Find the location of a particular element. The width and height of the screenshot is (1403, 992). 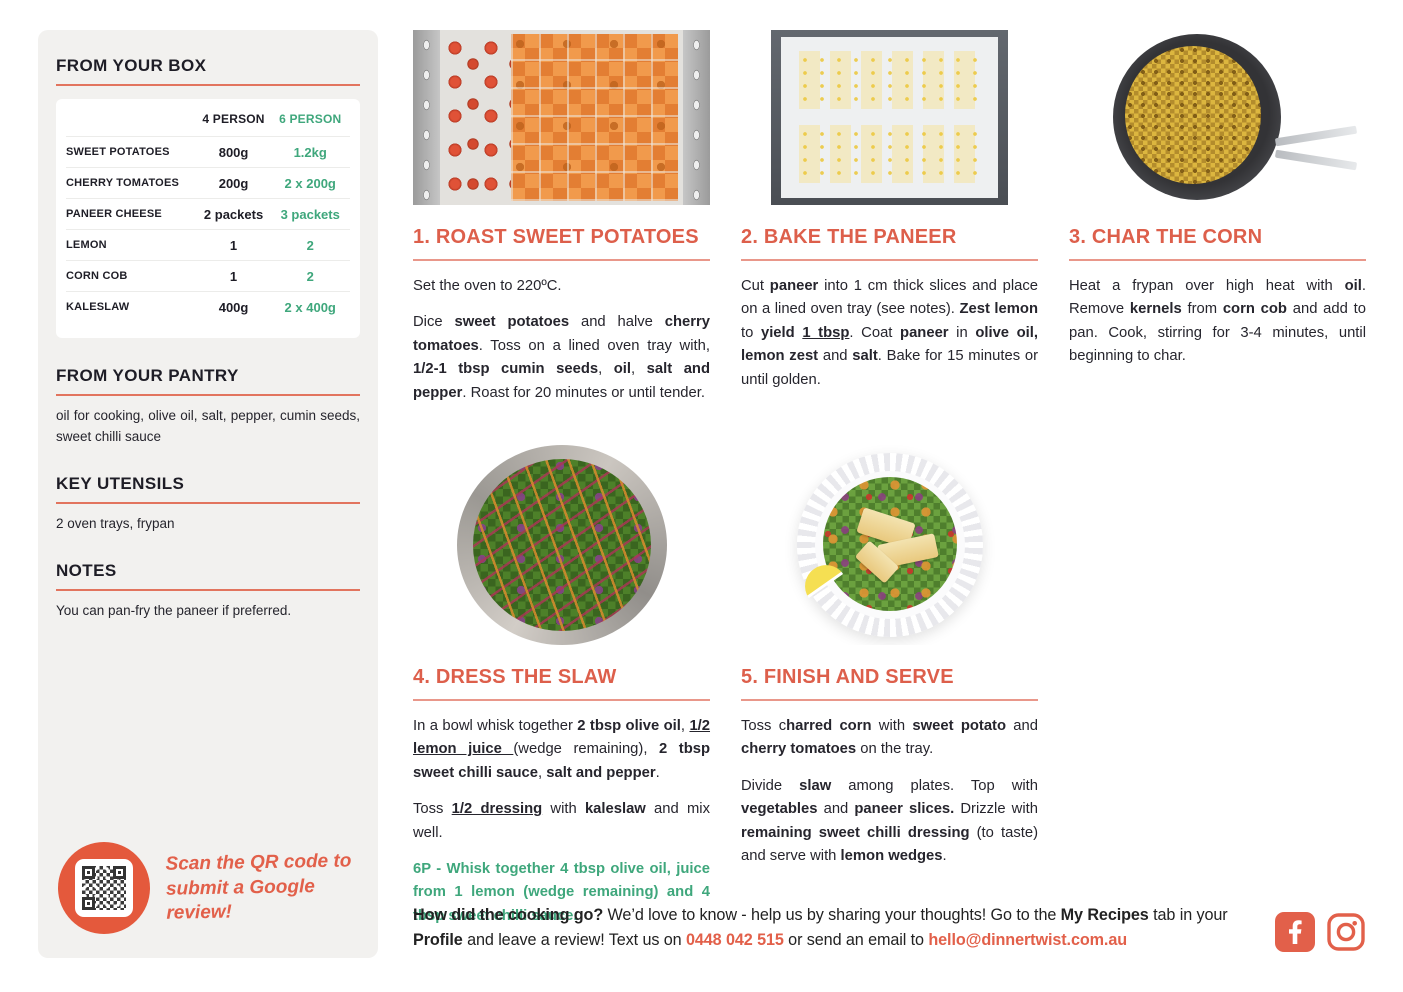

text-run: Divide is located at coordinates (770, 785).